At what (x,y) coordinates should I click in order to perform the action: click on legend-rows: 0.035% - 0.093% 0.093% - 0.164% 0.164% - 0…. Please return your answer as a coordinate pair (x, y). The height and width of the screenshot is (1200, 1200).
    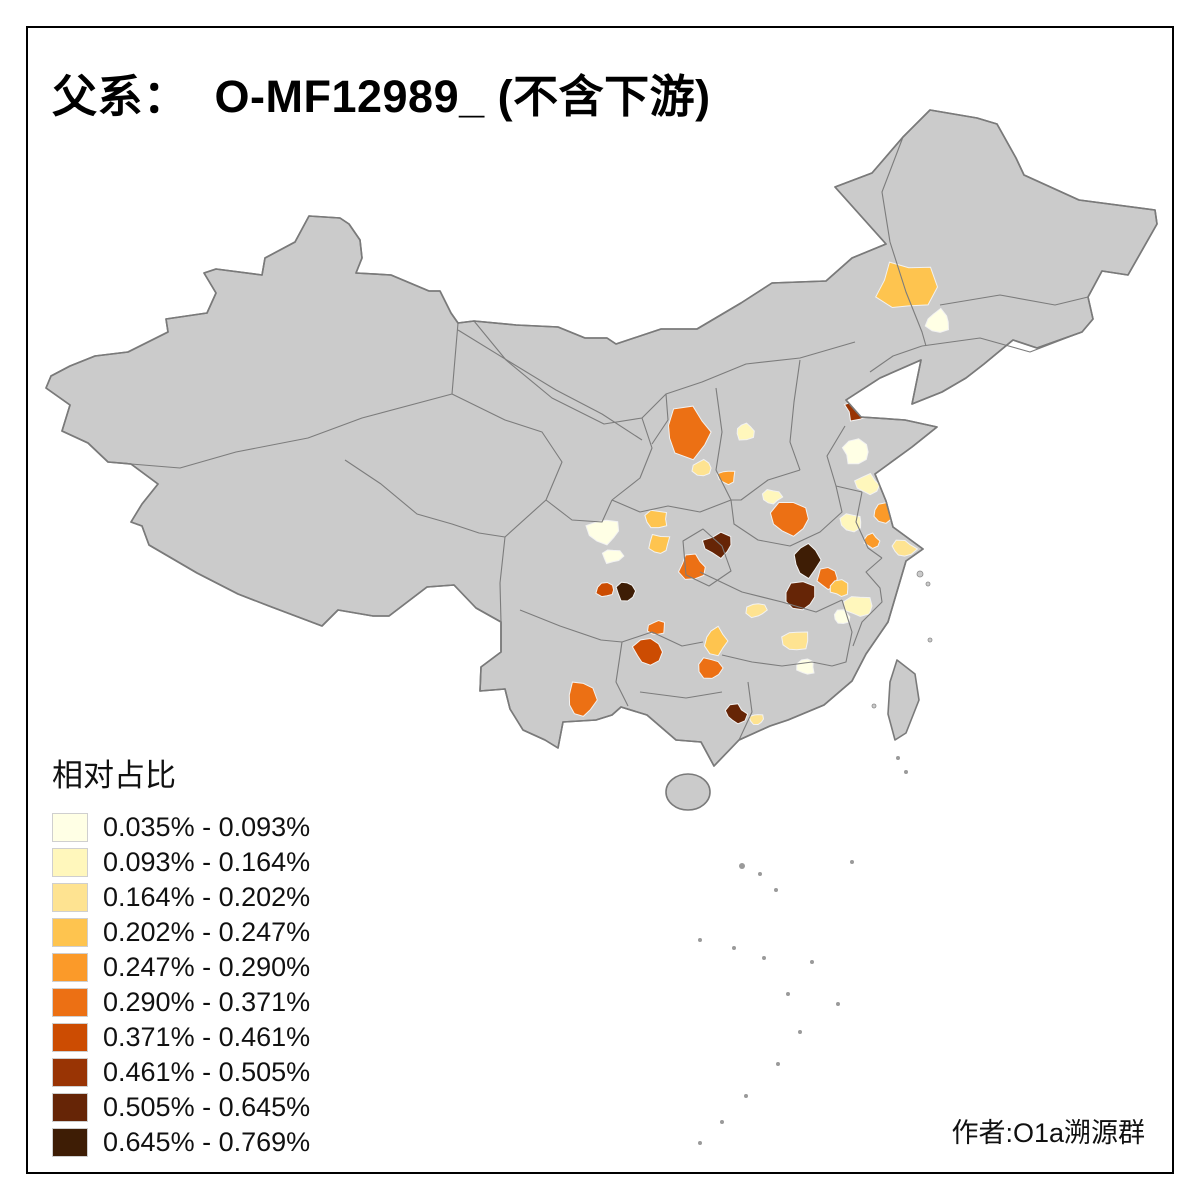
    Looking at the image, I should click on (181, 985).